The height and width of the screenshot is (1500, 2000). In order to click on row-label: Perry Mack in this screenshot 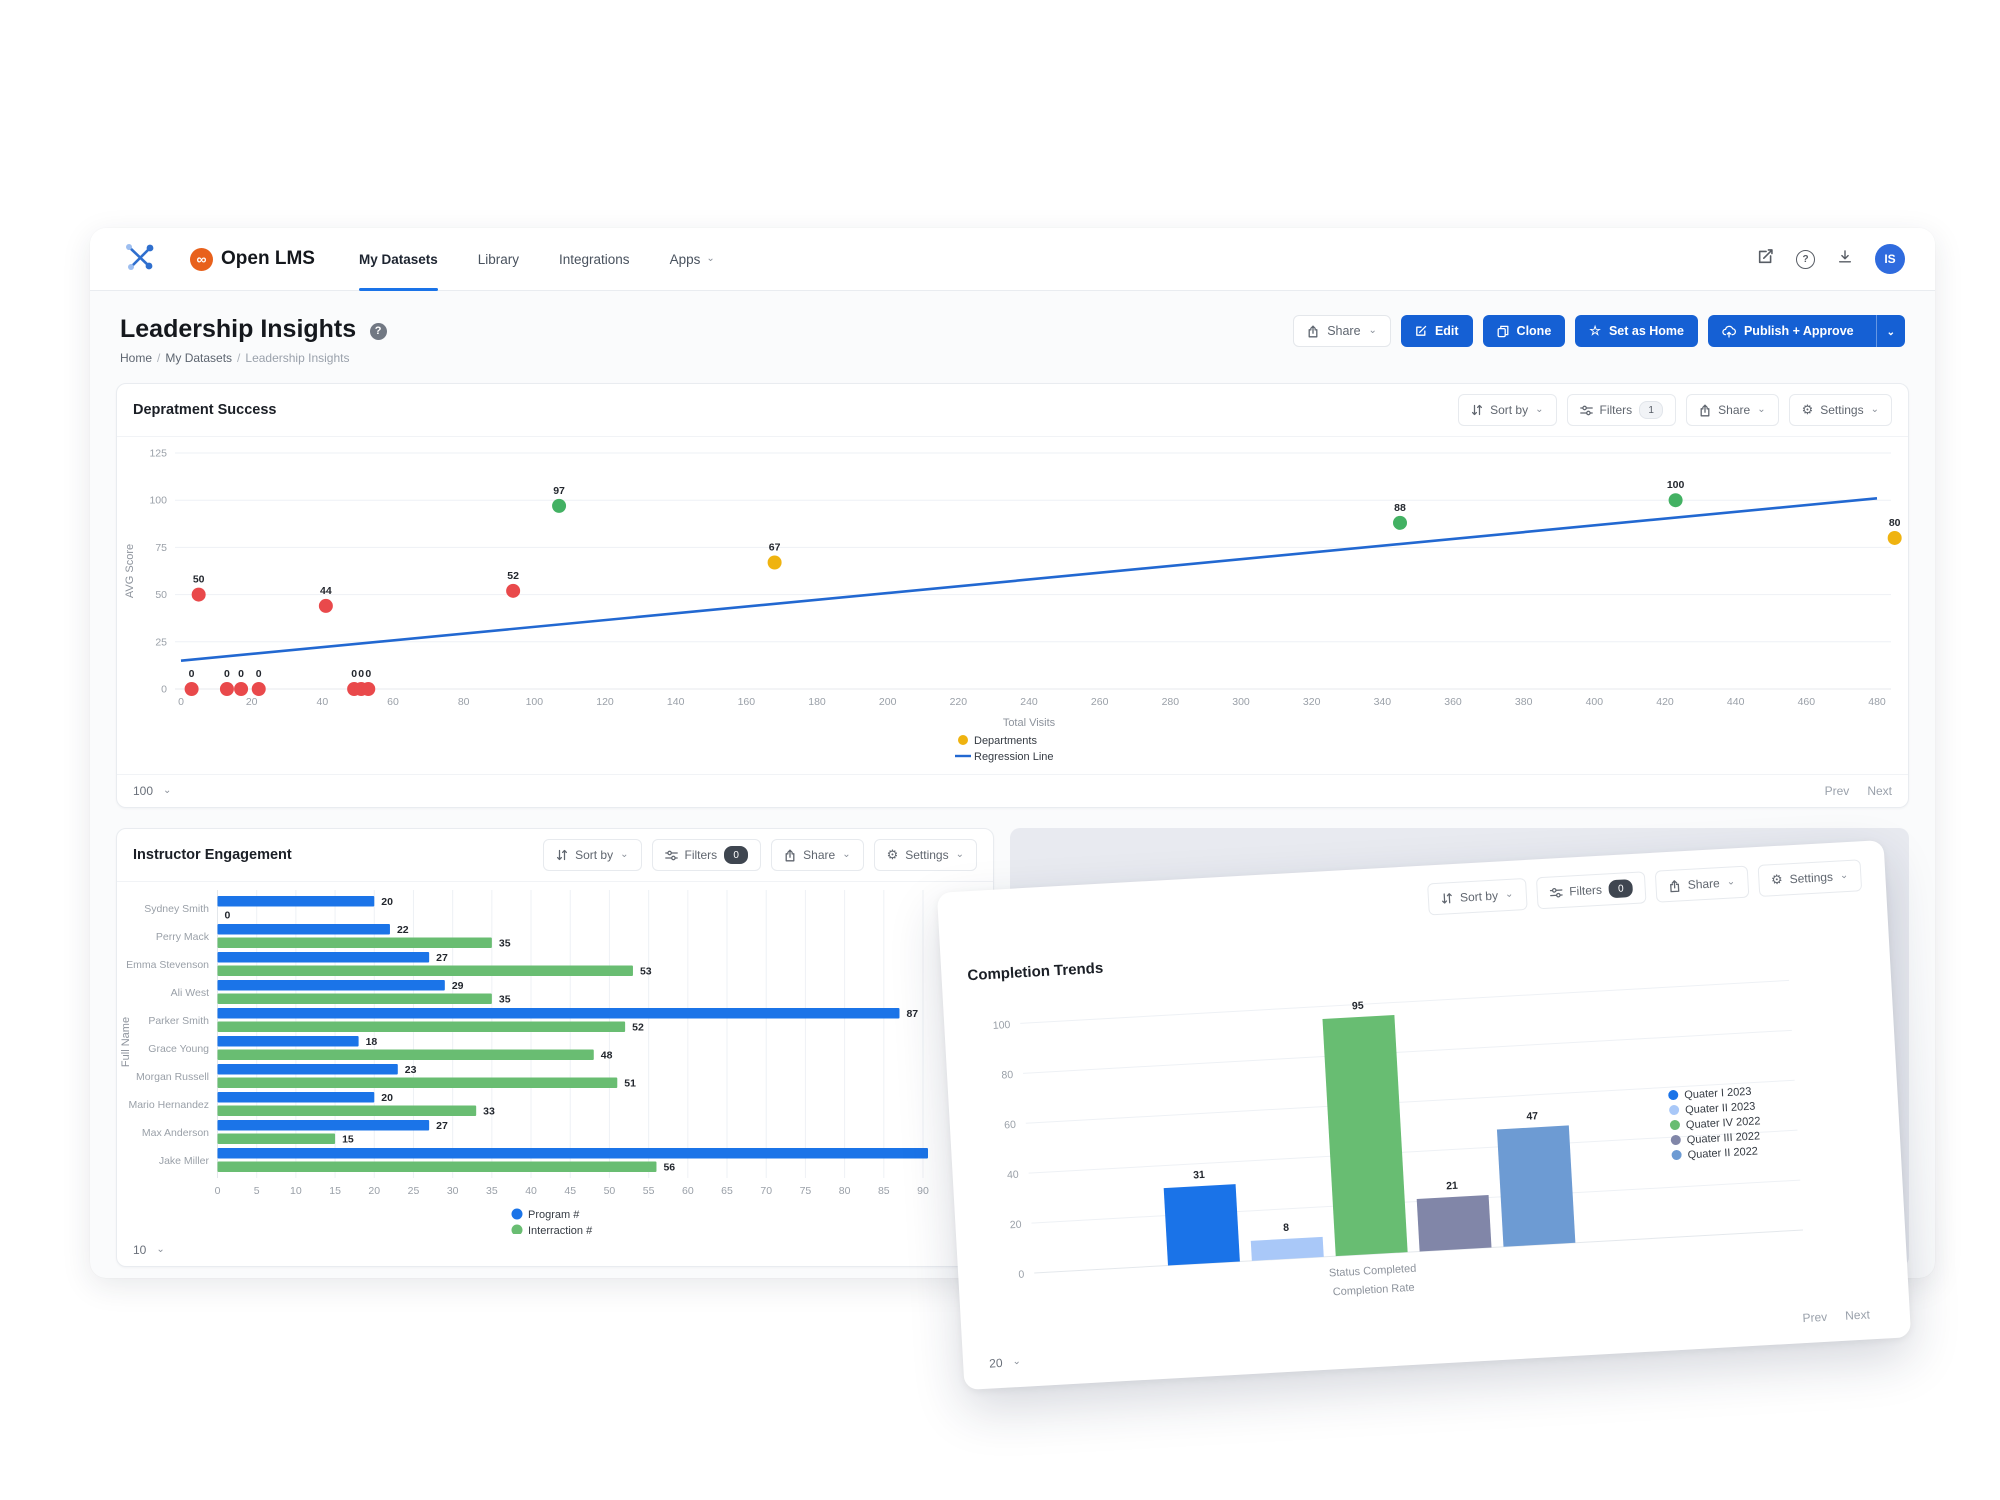, I will do `click(183, 937)`.